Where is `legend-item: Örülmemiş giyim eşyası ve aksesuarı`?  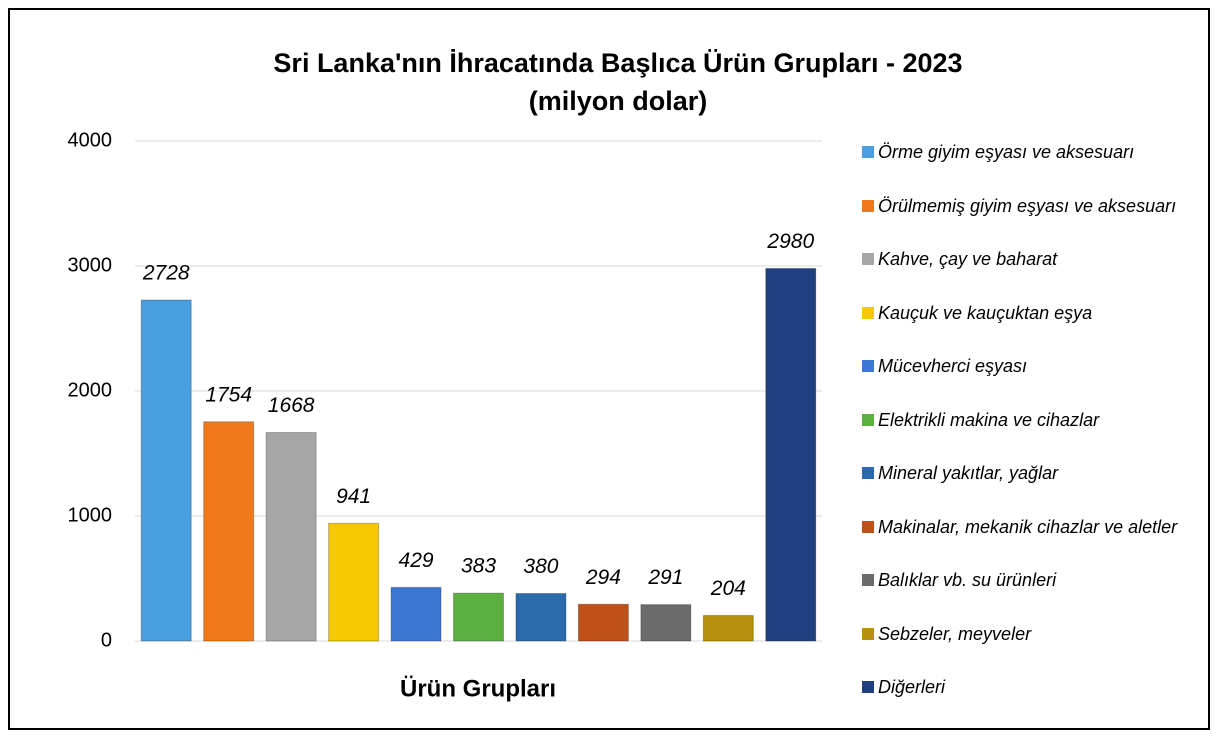 legend-item: Örülmemiş giyim eşyası ve aksesuarı is located at coordinates (1034, 208).